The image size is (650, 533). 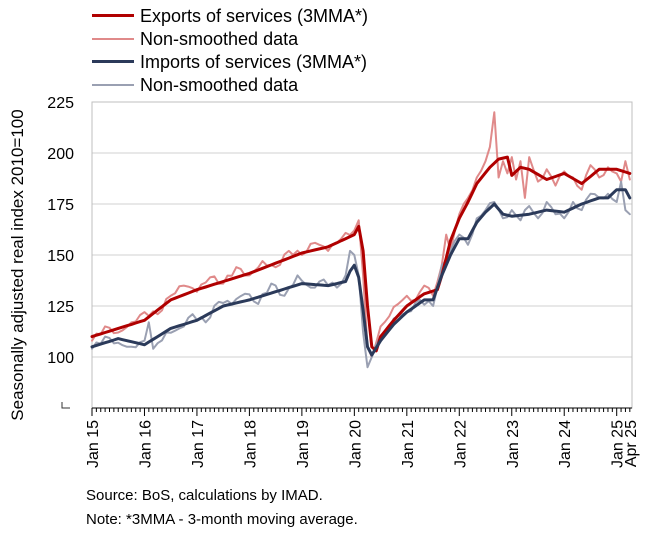 I want to click on x-tick-label: Jan 21, so click(x=408, y=444).